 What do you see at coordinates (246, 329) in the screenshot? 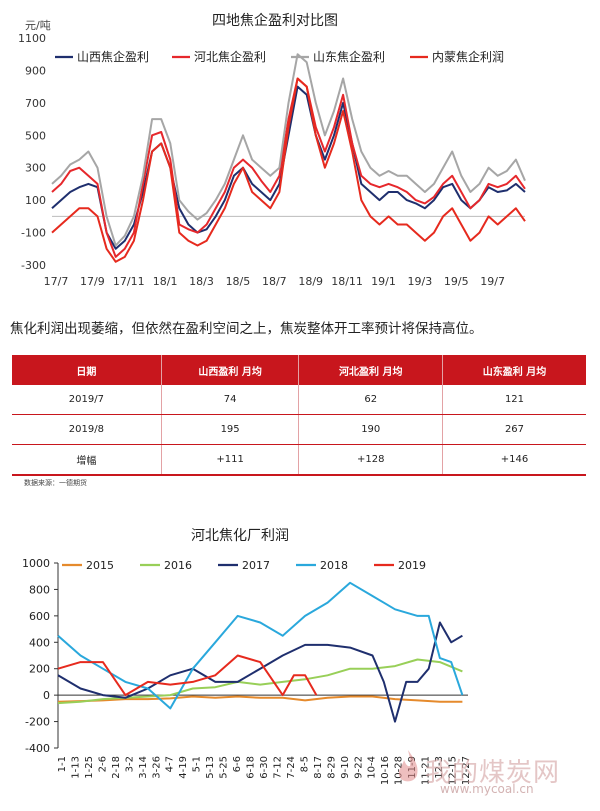
I see `analysis-paragraph: 焦化利润出现萎缩，但依然在盈利空间之上，焦炭整体开工率预计将保持高位。` at bounding box center [246, 329].